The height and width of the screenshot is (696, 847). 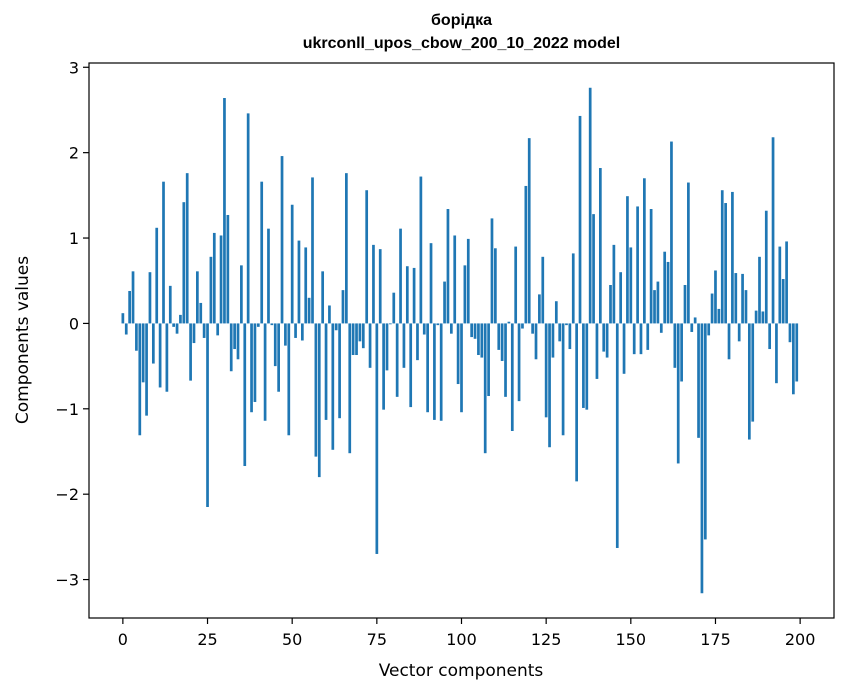 What do you see at coordinates (74, 153) in the screenshot?
I see `y-tick-label-5: 2` at bounding box center [74, 153].